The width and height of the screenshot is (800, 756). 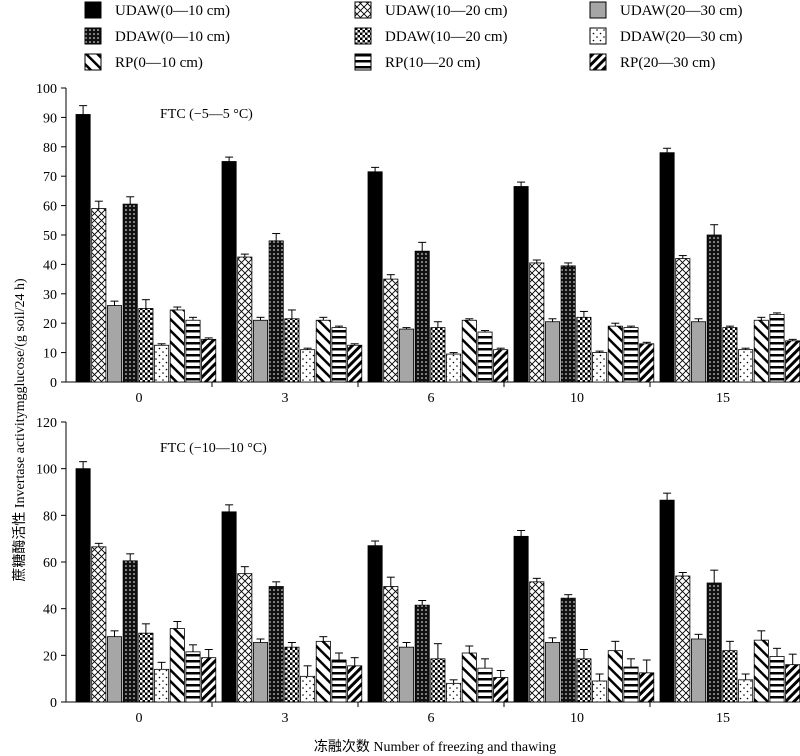 What do you see at coordinates (206, 114) in the screenshot?
I see `panel-annotation: FTC (−5—5 °C)` at bounding box center [206, 114].